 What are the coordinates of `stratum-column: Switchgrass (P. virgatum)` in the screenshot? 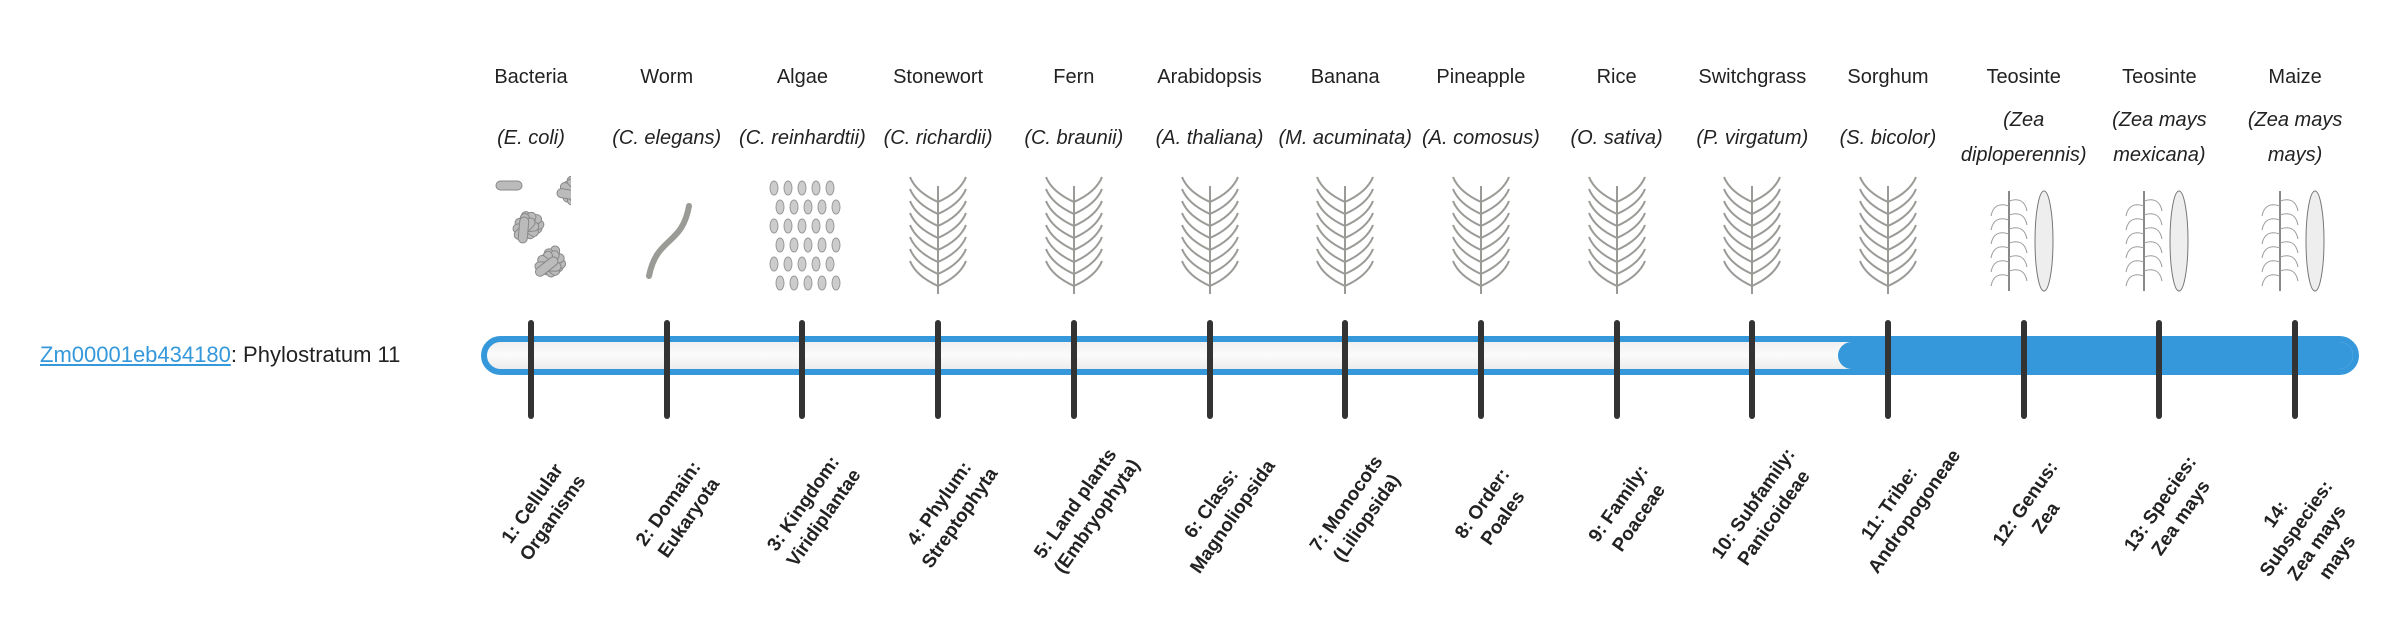 It's located at (1752, 290).